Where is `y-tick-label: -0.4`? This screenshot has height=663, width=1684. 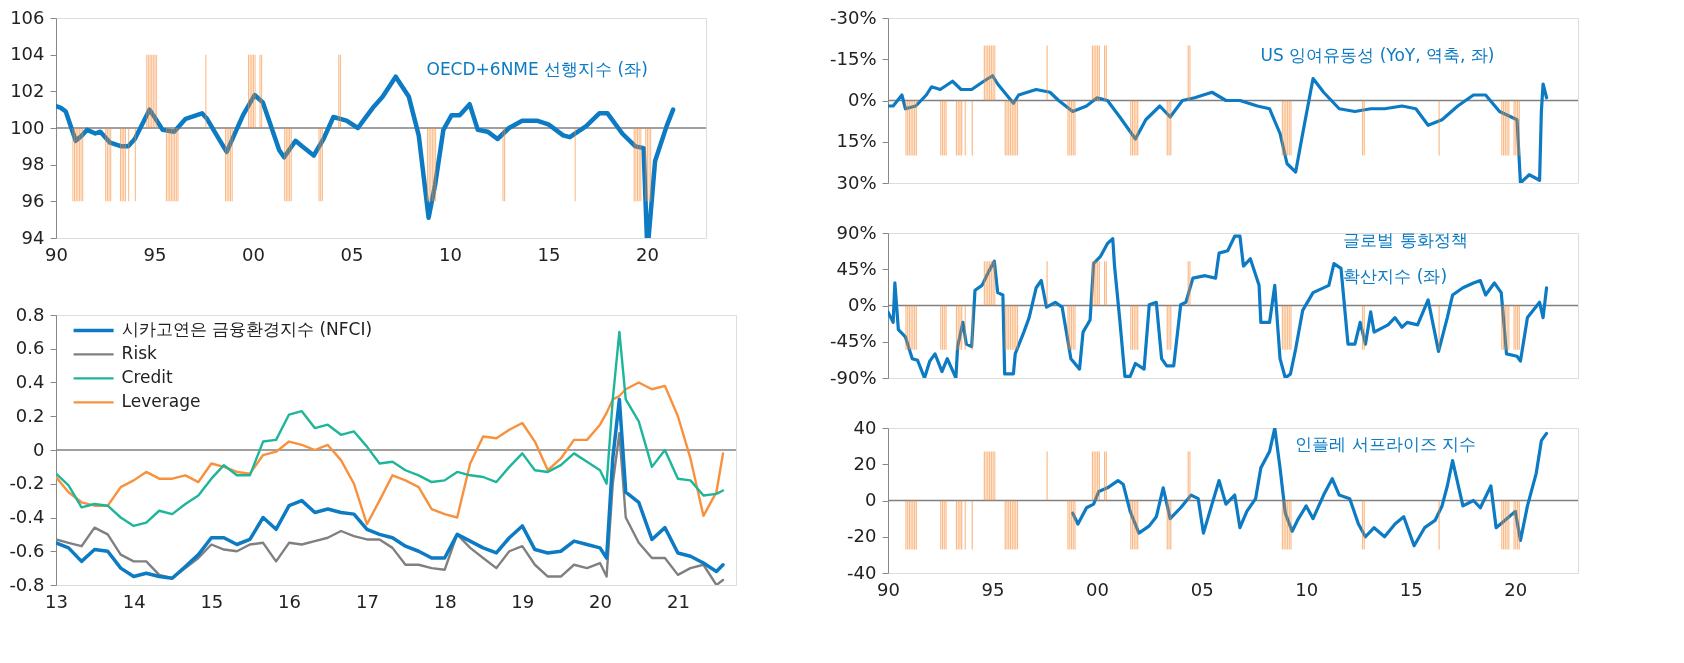
y-tick-label: -0.4 is located at coordinates (27, 516).